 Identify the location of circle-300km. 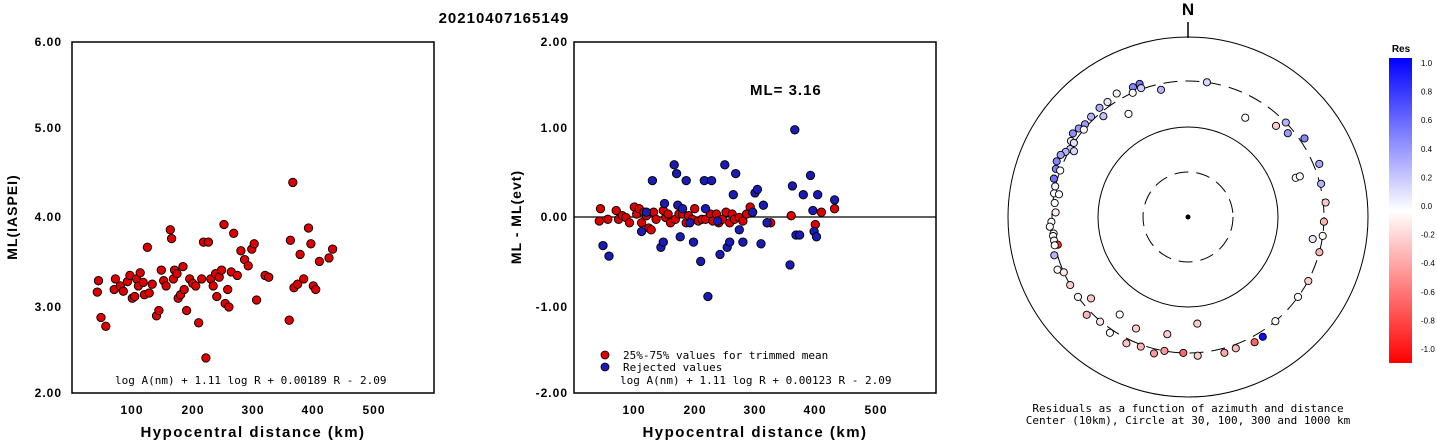
(1188, 217).